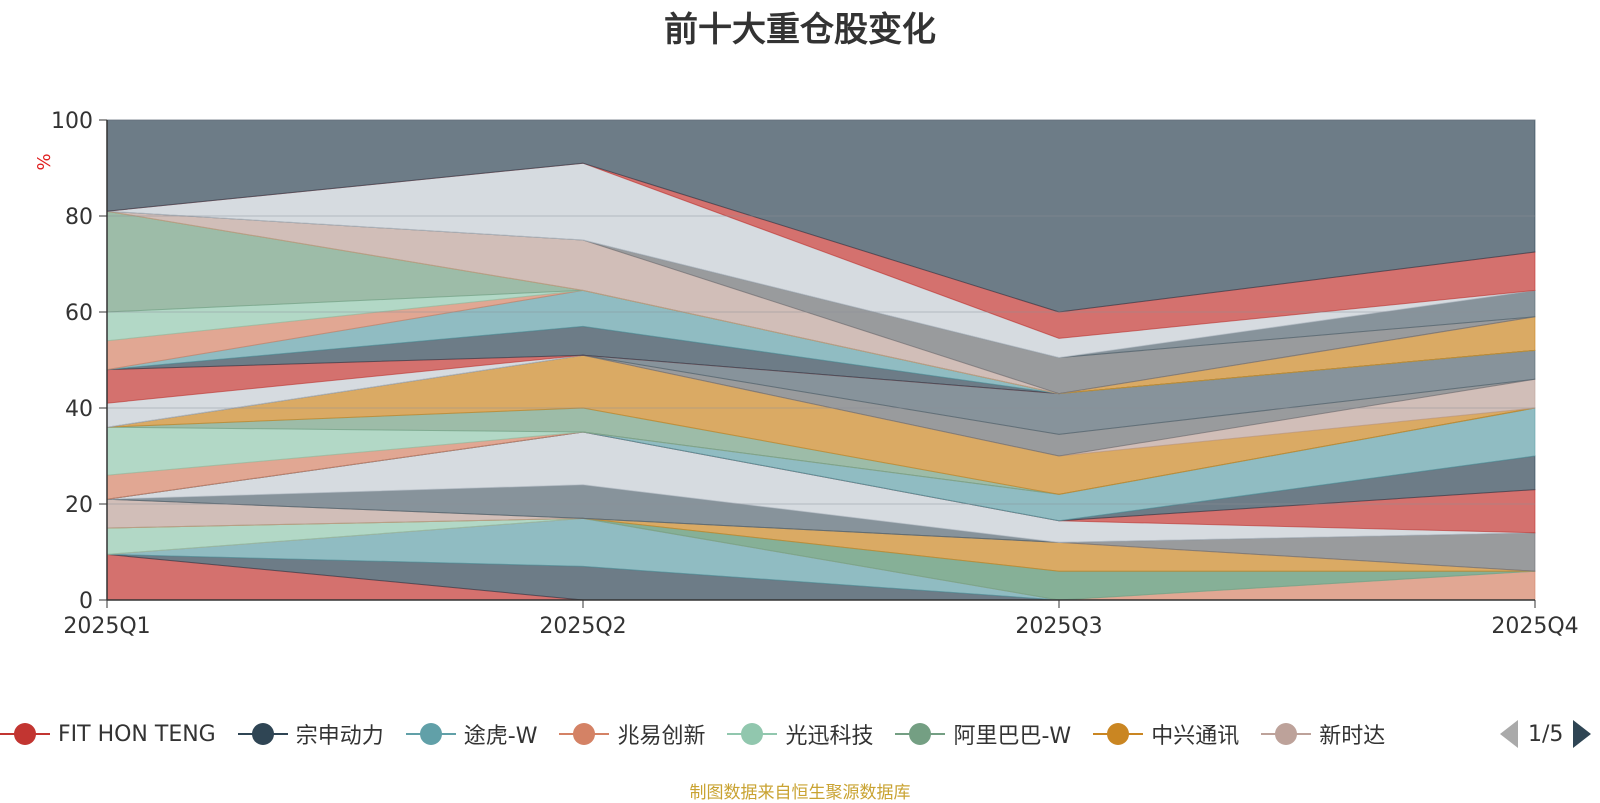  Describe the element at coordinates (339, 736) in the screenshot. I see `legend-label: 宗申动力` at that location.